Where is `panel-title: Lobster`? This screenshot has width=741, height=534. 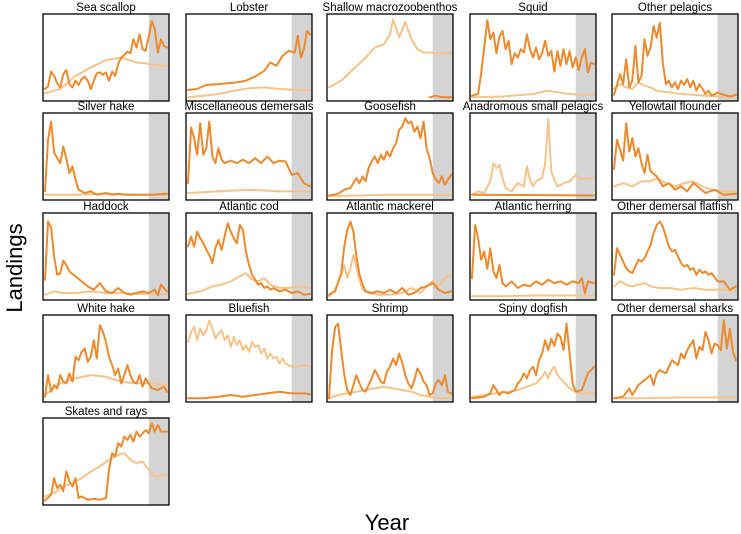 panel-title: Lobster is located at coordinates (249, 8).